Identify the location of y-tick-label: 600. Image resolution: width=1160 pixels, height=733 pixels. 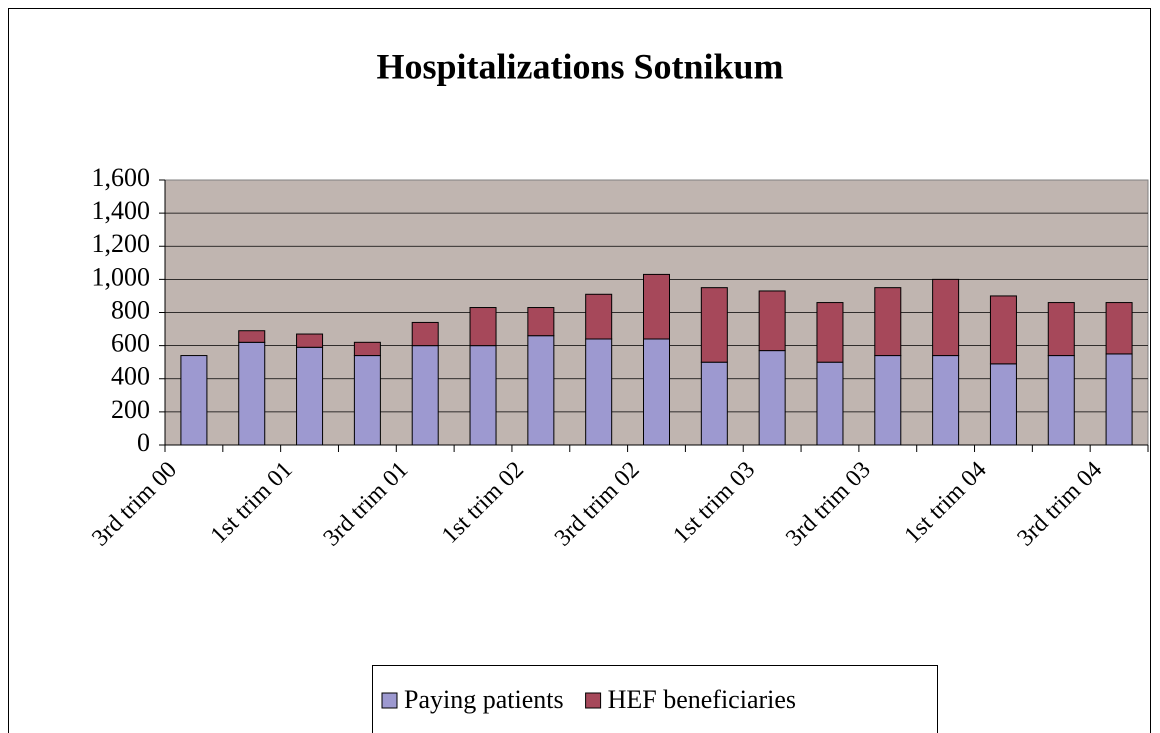
(130, 343).